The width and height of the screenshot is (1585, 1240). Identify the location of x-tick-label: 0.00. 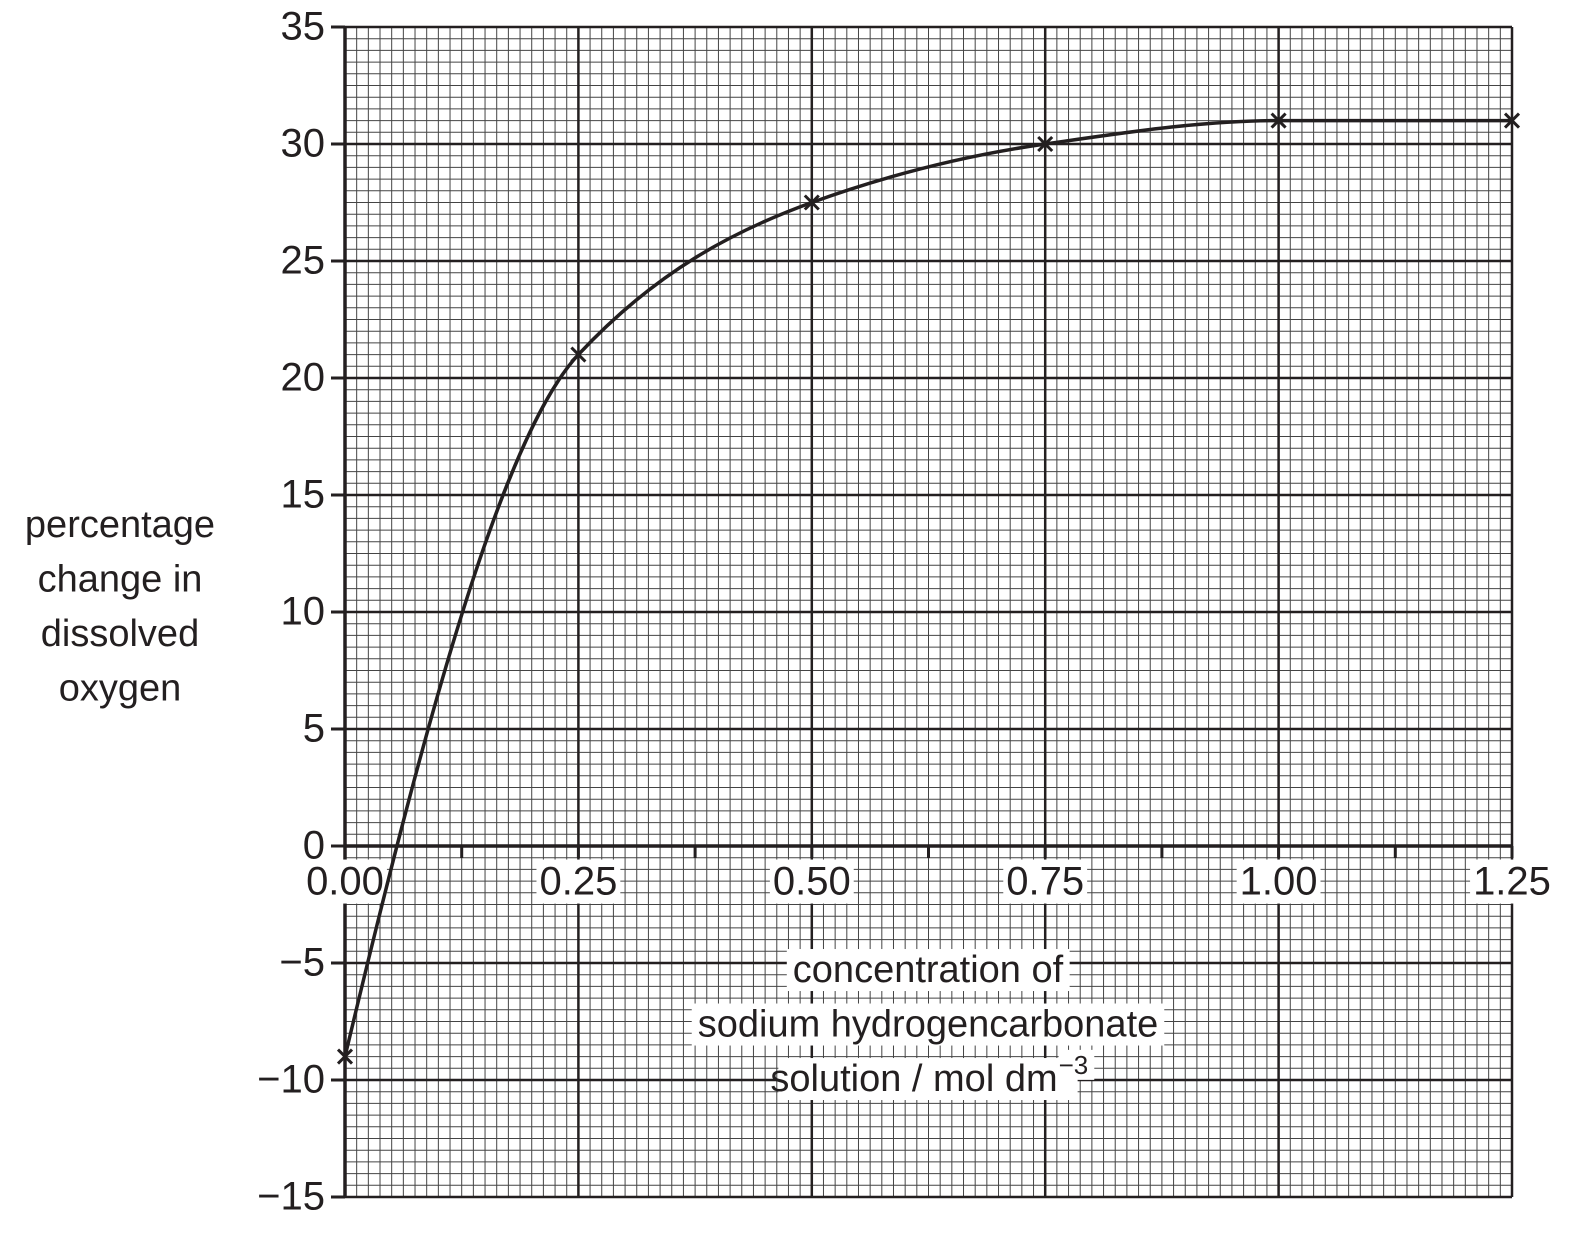
(345, 882).